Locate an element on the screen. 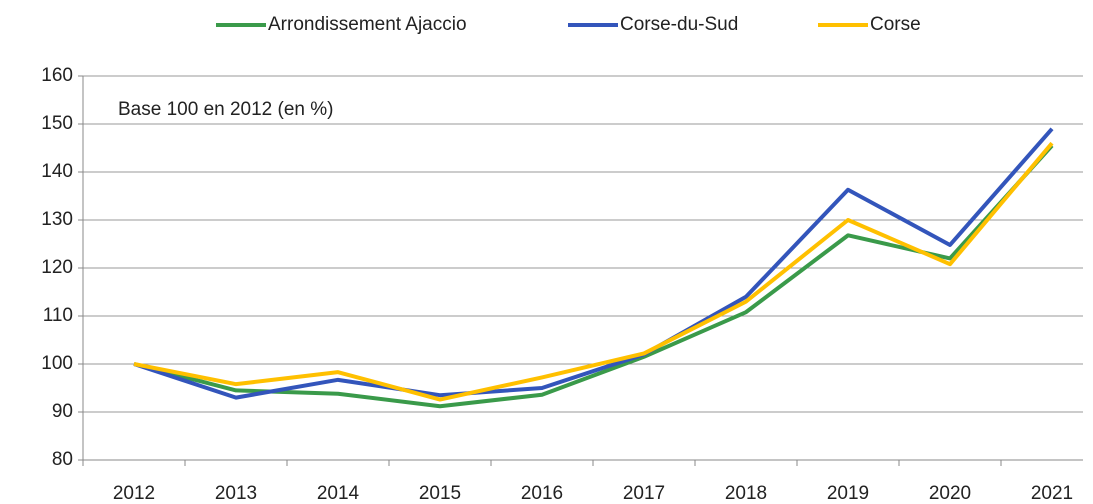 This screenshot has width=1093, height=504. y-tick-label: 150 is located at coordinates (57, 123).